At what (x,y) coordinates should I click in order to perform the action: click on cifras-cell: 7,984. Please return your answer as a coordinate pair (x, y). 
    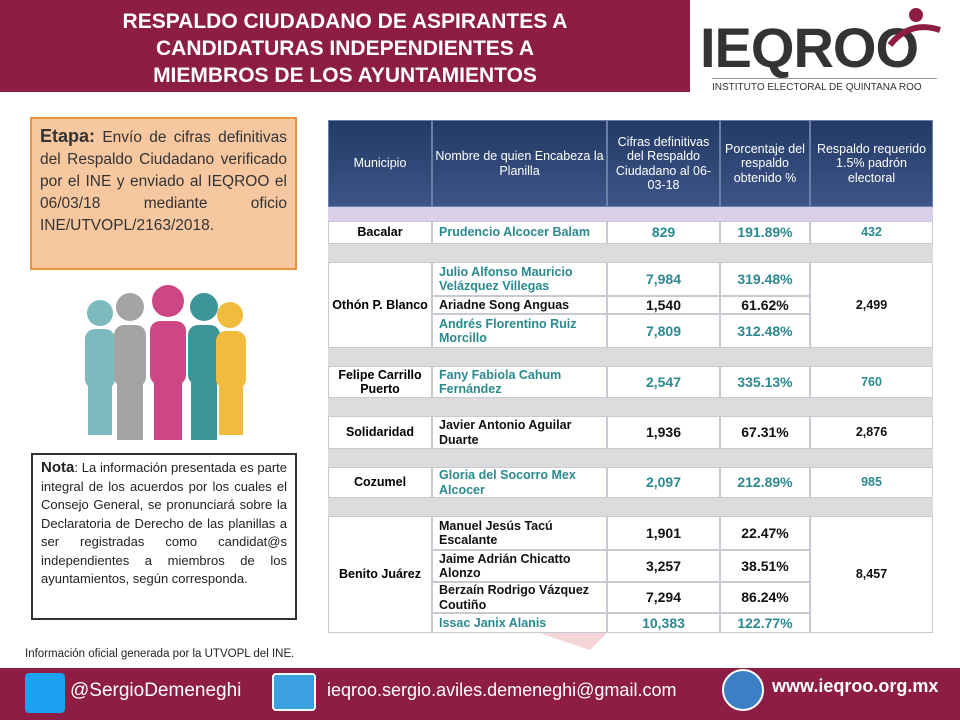
    Looking at the image, I should click on (663, 279).